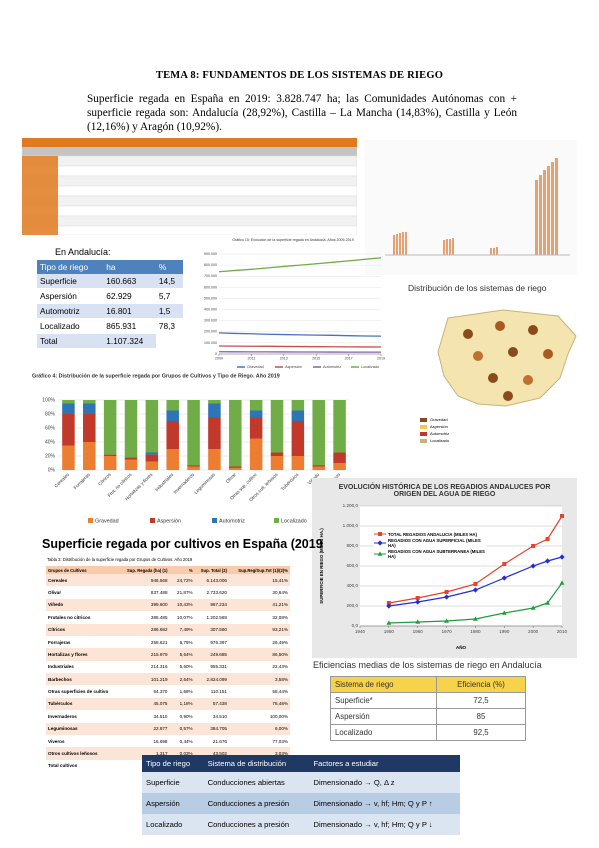 Image resolution: width=599 pixels, height=848 pixels. What do you see at coordinates (129, 267) in the screenshot?
I see `column-header: ha` at bounding box center [129, 267].